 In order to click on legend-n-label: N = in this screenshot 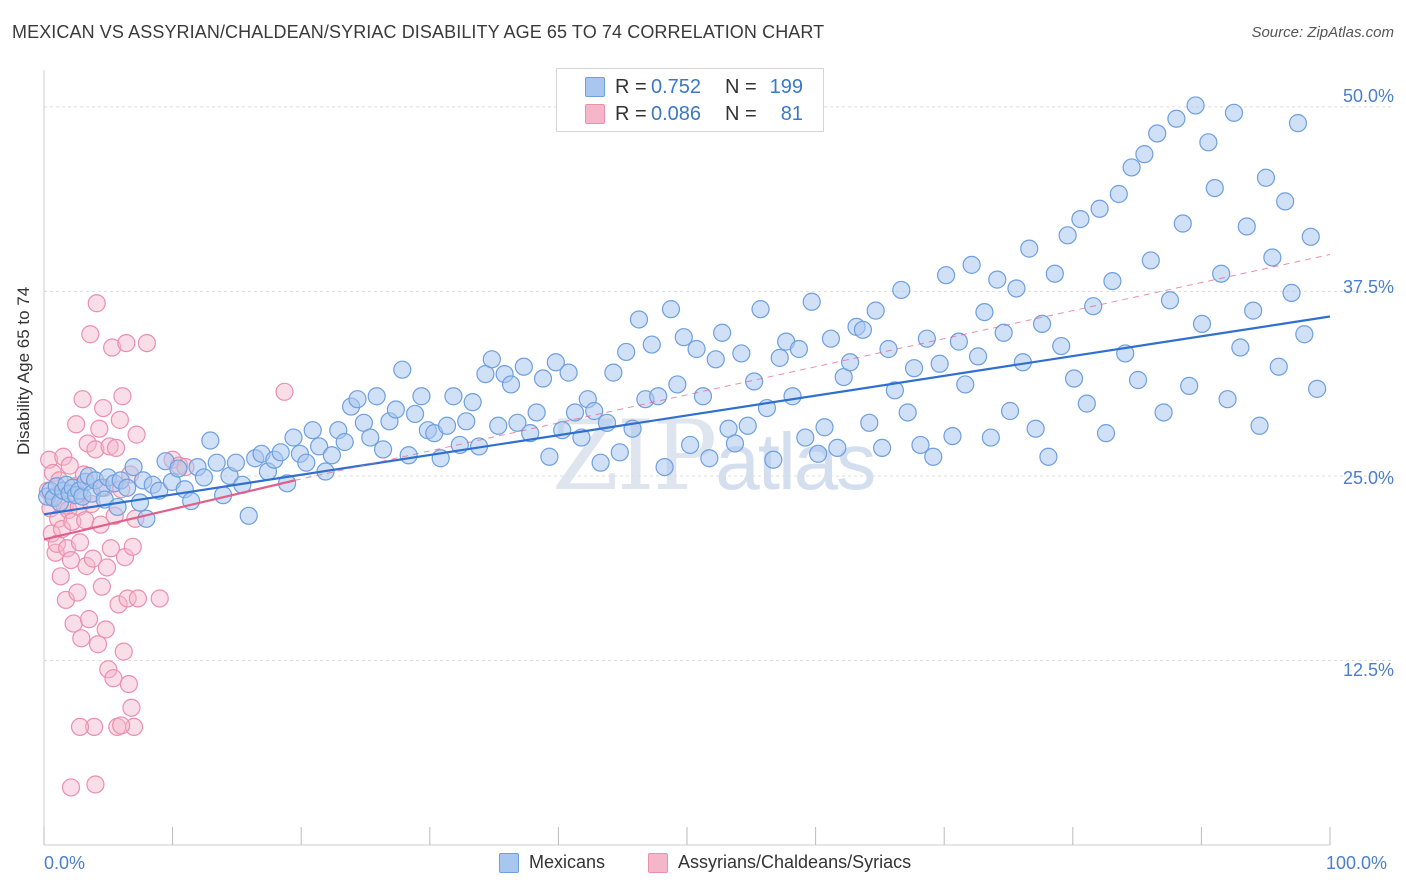, I will do `click(741, 113)`.